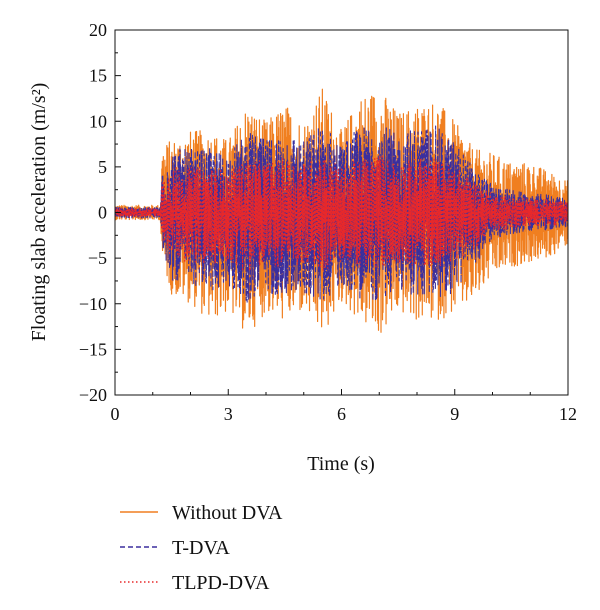 Image resolution: width=600 pixels, height=610 pixels. I want to click on y-tick-label: 5, so click(102, 167).